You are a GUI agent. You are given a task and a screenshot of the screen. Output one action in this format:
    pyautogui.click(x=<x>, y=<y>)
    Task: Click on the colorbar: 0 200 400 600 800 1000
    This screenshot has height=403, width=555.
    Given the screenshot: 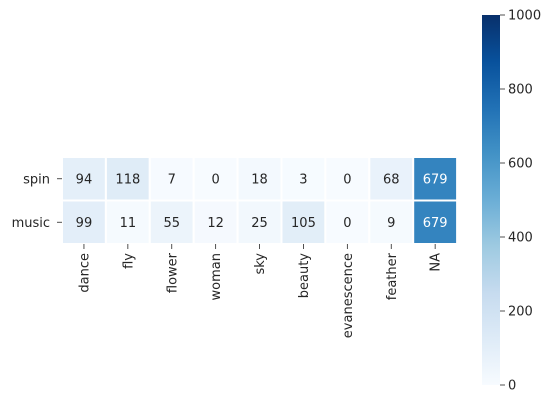 What is the action you would take?
    pyautogui.click(x=511, y=201)
    